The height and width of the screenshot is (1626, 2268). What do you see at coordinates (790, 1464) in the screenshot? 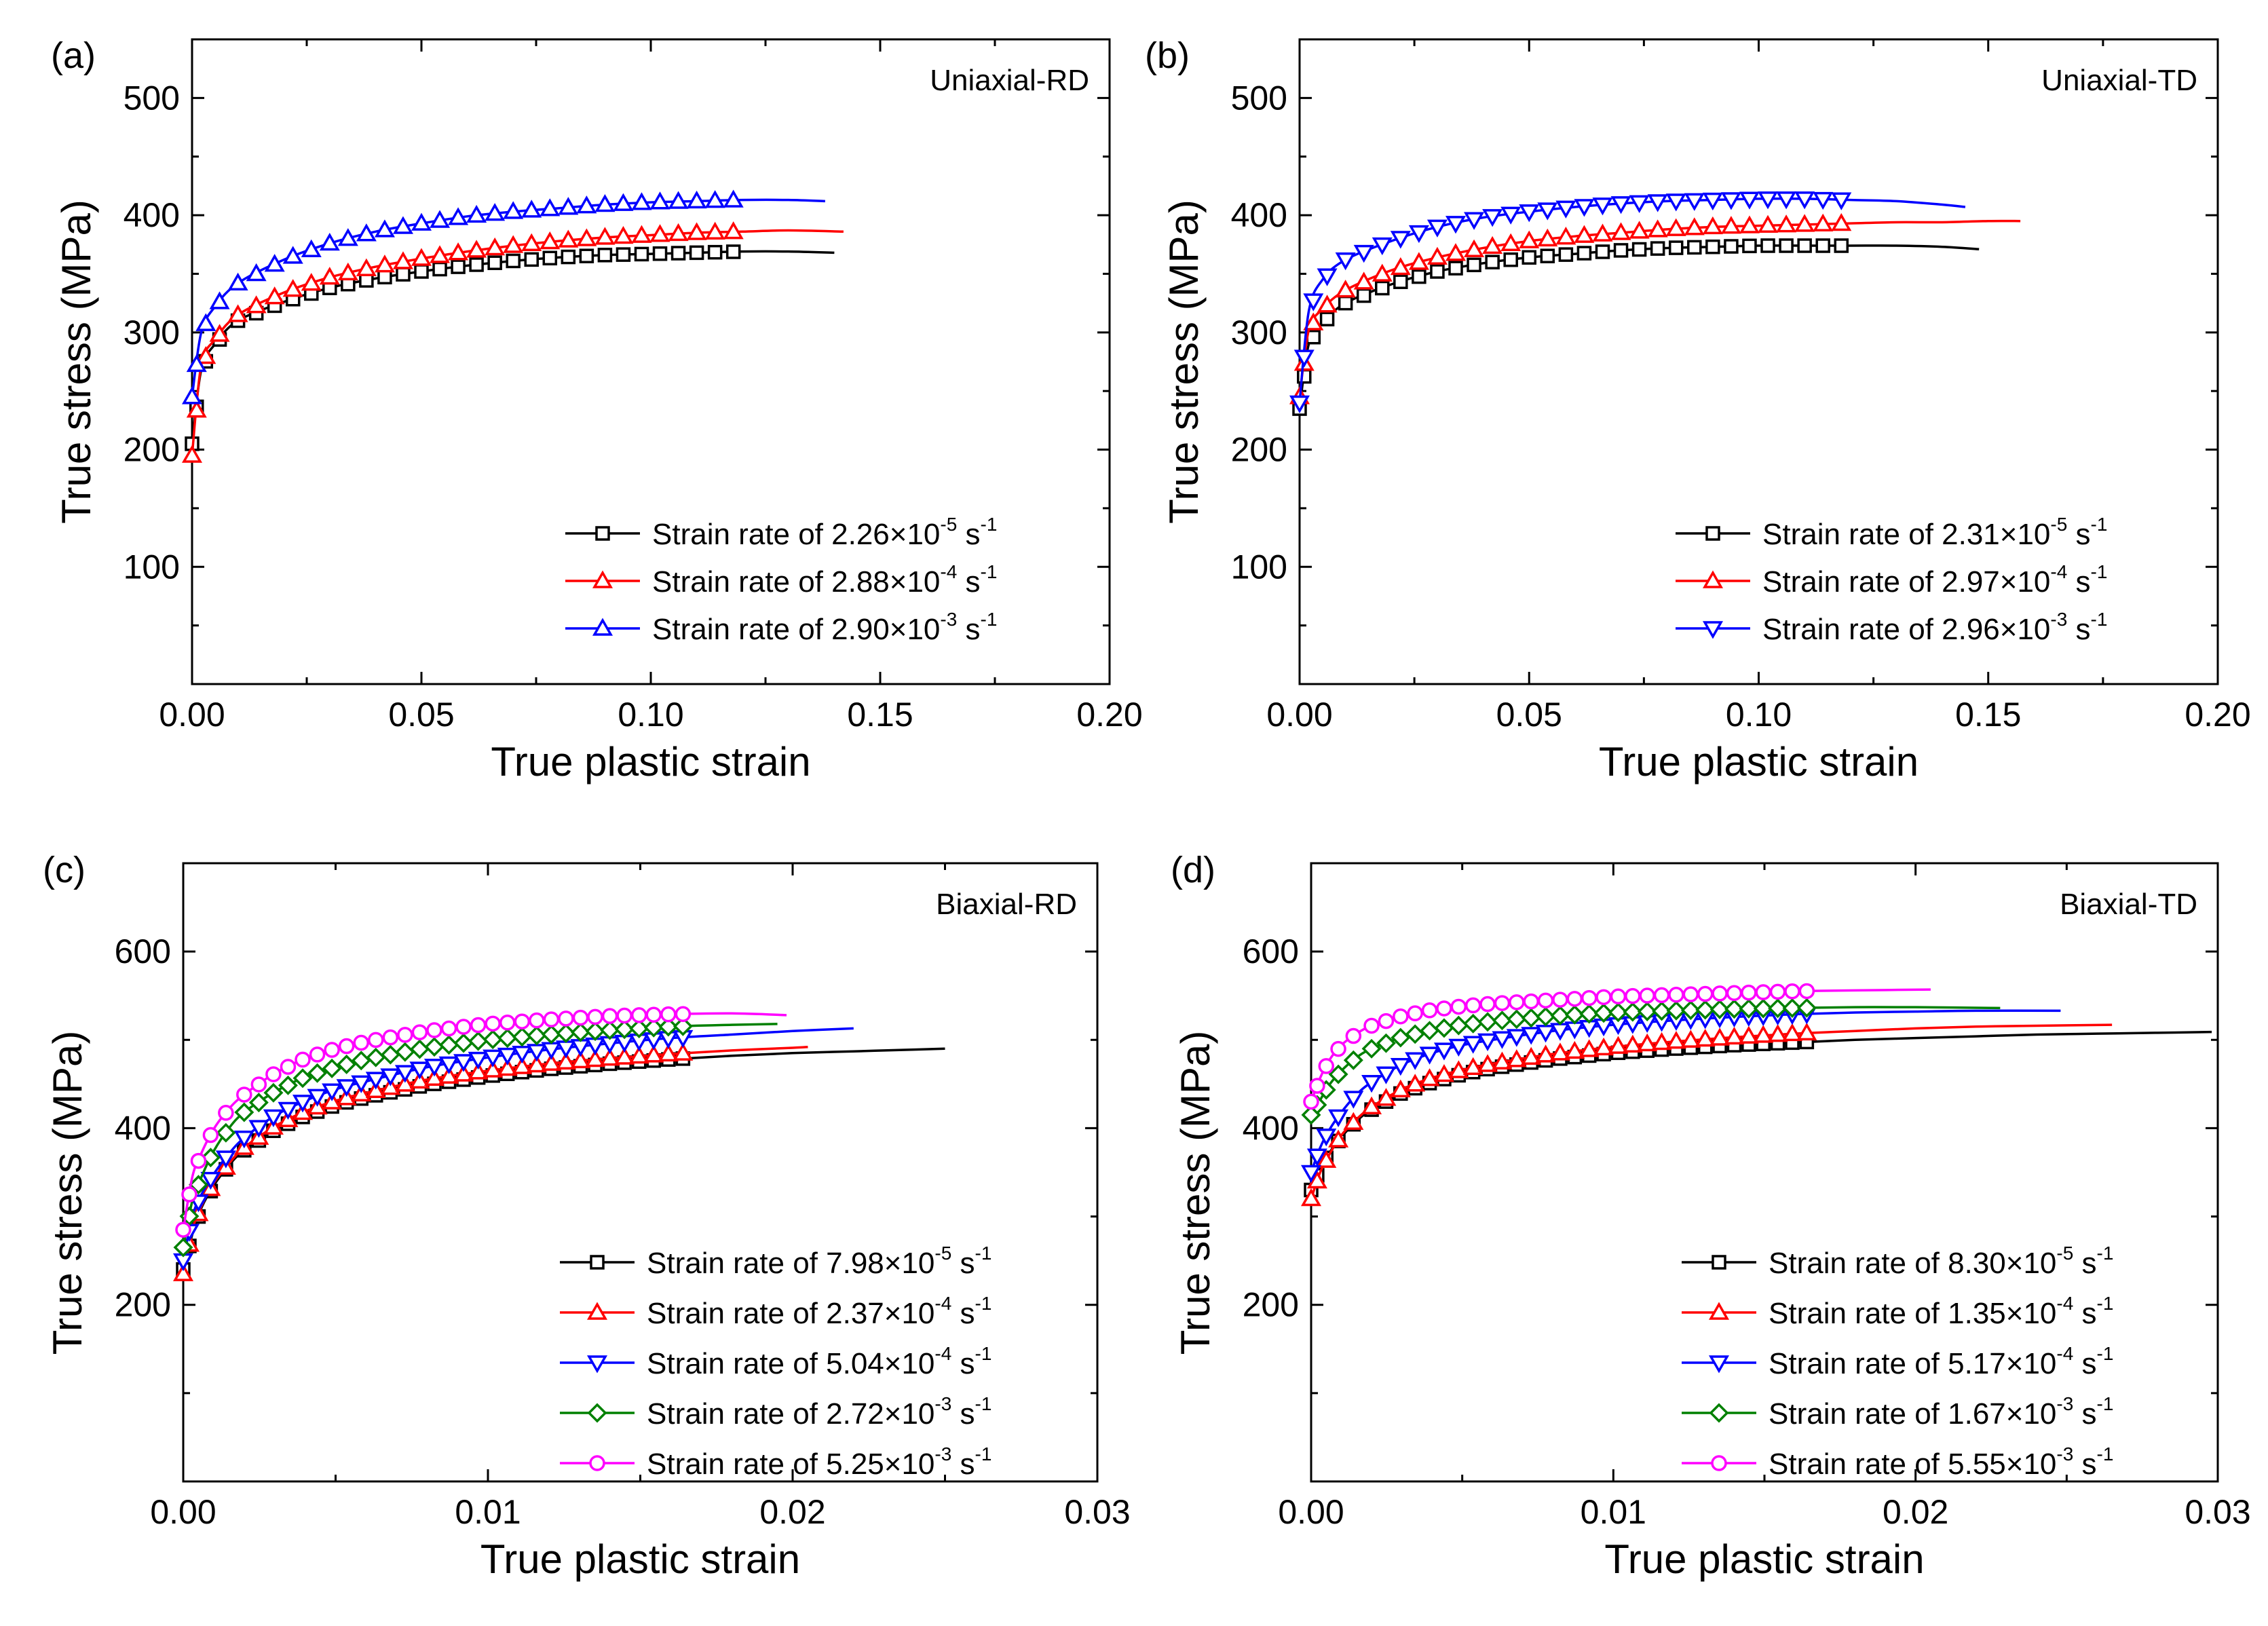
I see `legend-label-main: Strain rate of 5.25×10` at bounding box center [790, 1464].